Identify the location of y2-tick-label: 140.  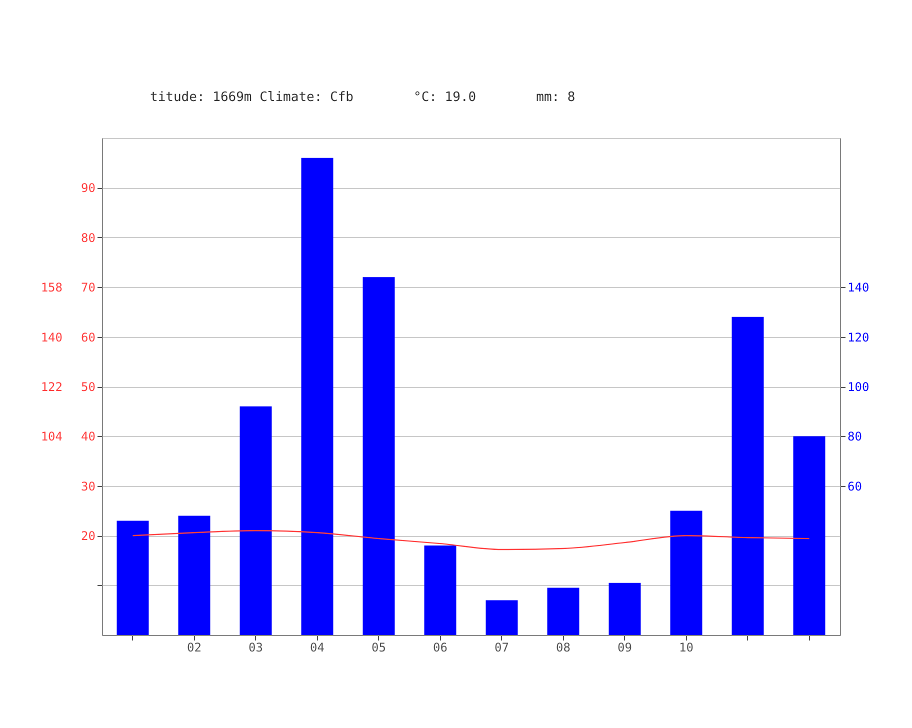
(859, 287).